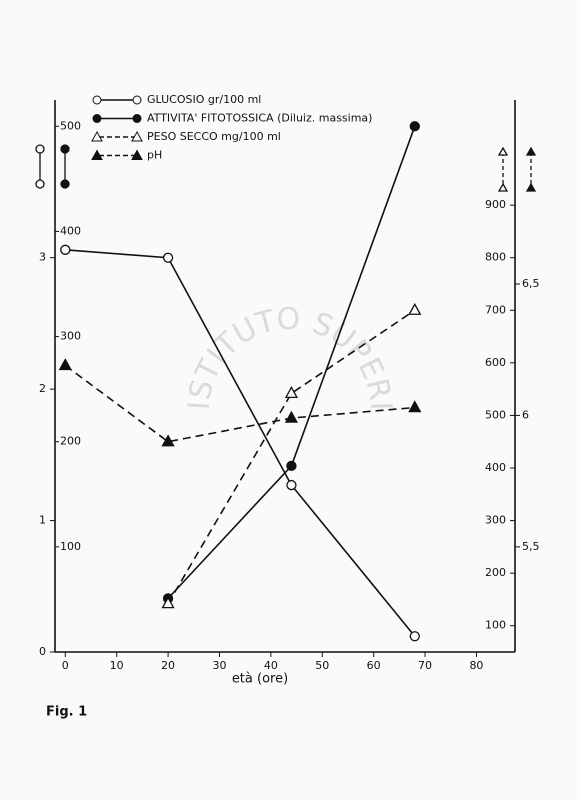  What do you see at coordinates (495, 309) in the screenshot?
I see `y-tick-label: 700` at bounding box center [495, 309].